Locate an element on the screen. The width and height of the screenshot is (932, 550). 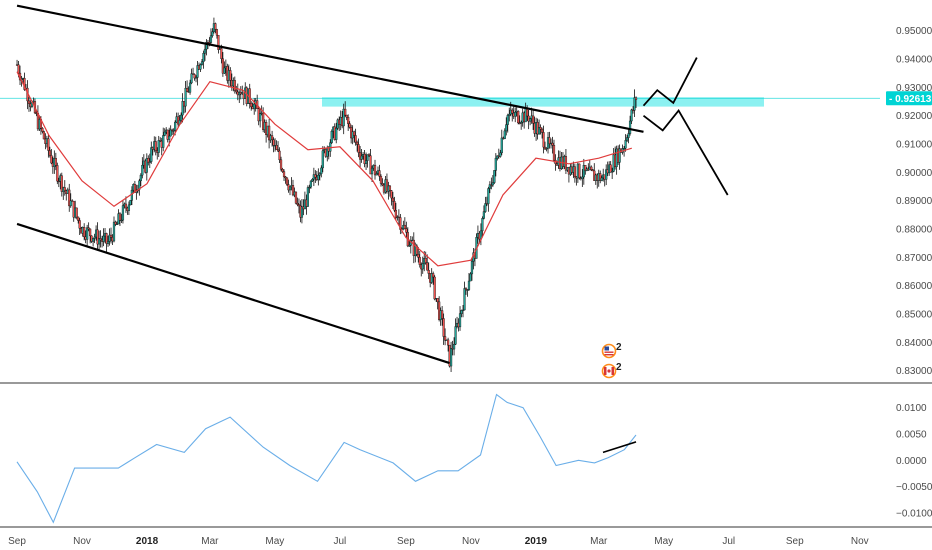
oscillator-tick-label: −0.0050 is located at coordinates (914, 487).